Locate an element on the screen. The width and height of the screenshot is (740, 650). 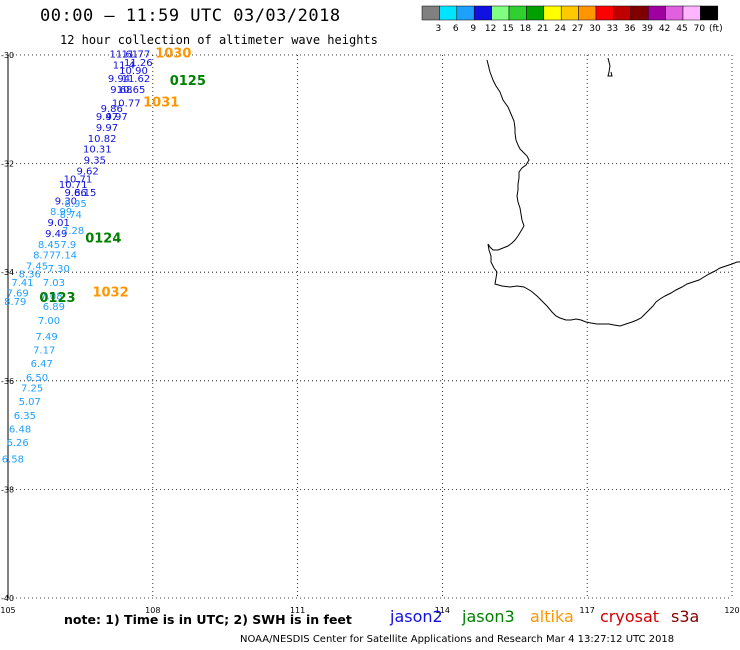
wave-height-value: 9.86 is located at coordinates (112, 109).